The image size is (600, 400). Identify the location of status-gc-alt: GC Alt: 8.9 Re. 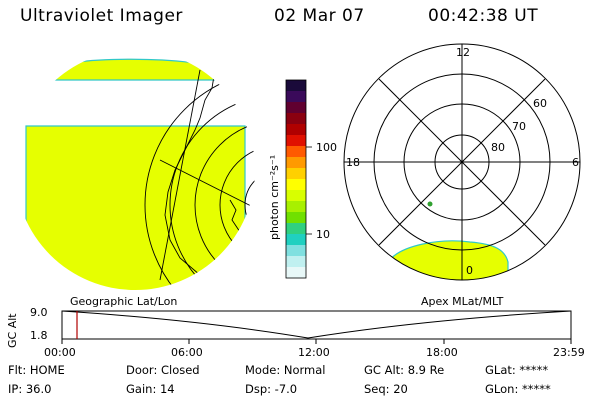
(404, 370).